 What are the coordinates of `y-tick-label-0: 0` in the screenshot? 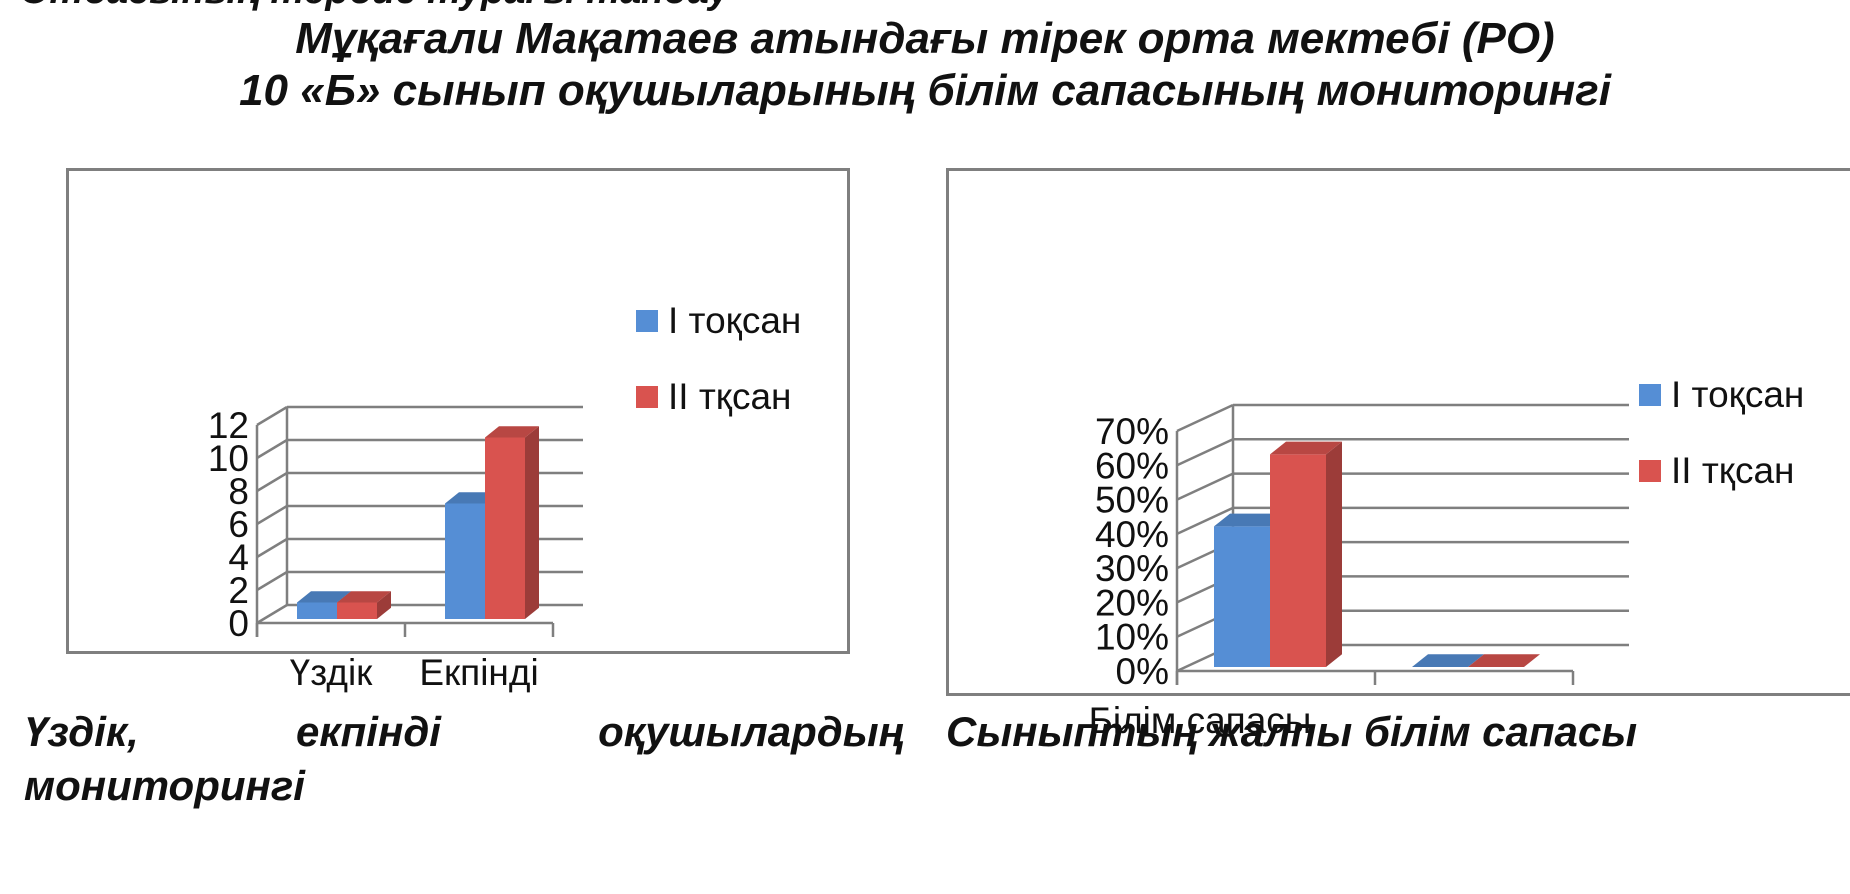 It's located at (238, 623).